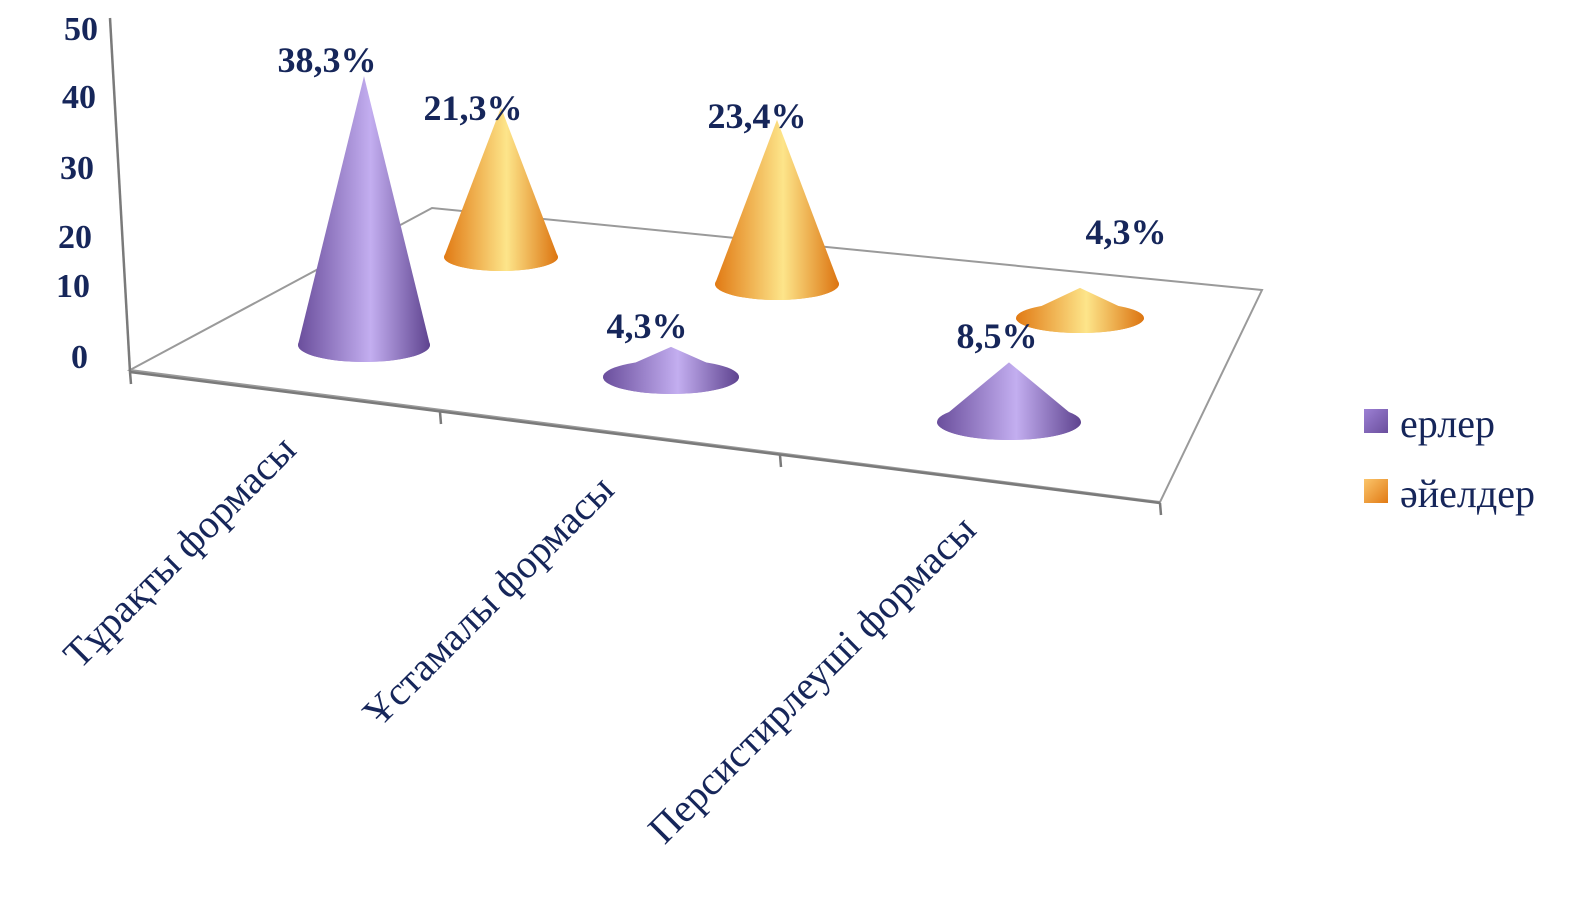  I want to click on y-tick-label: 0, so click(79, 357).